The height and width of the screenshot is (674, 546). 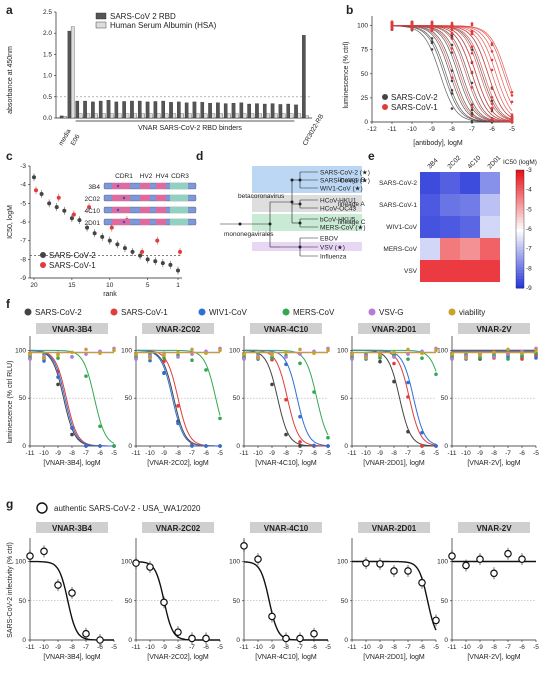 I want to click on subplot-xlabel: [VNAR-2D01], logM, so click(x=394, y=657).